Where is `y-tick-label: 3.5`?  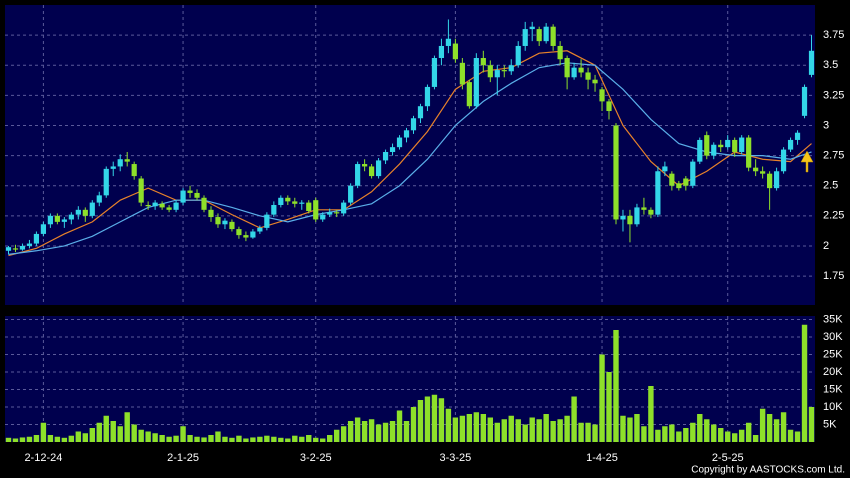
y-tick-label: 3.5 is located at coordinates (830, 65).